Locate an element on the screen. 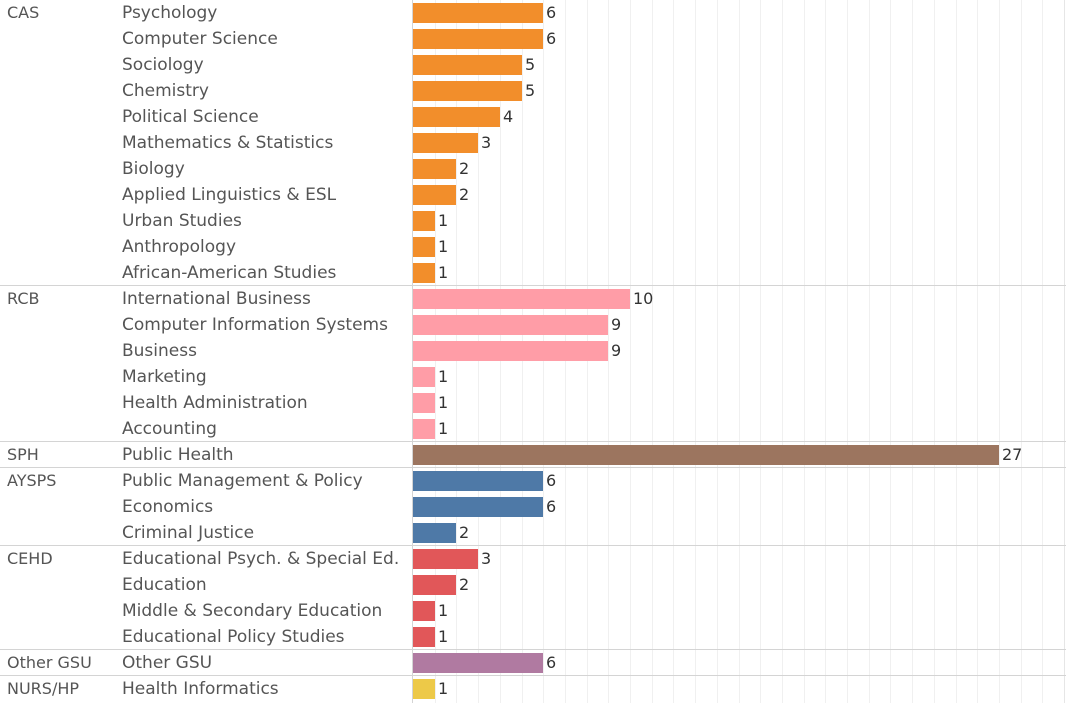  department-label: Education is located at coordinates (164, 585).